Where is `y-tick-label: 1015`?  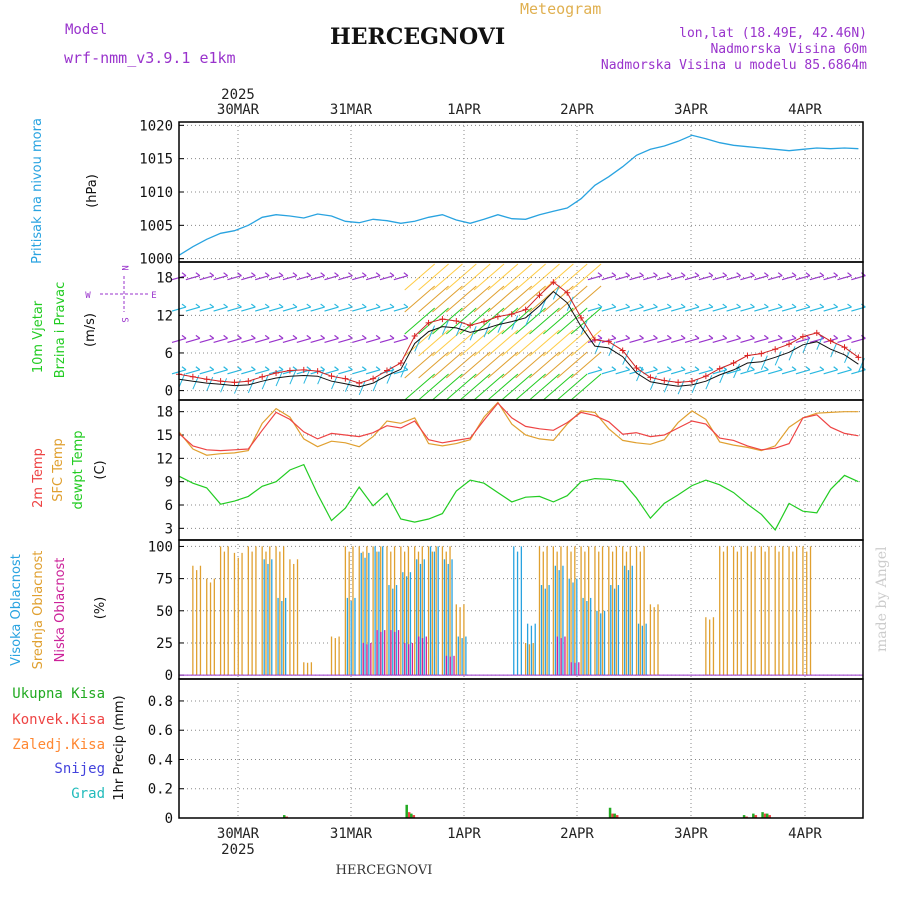 y-tick-label: 1015 is located at coordinates (156, 160).